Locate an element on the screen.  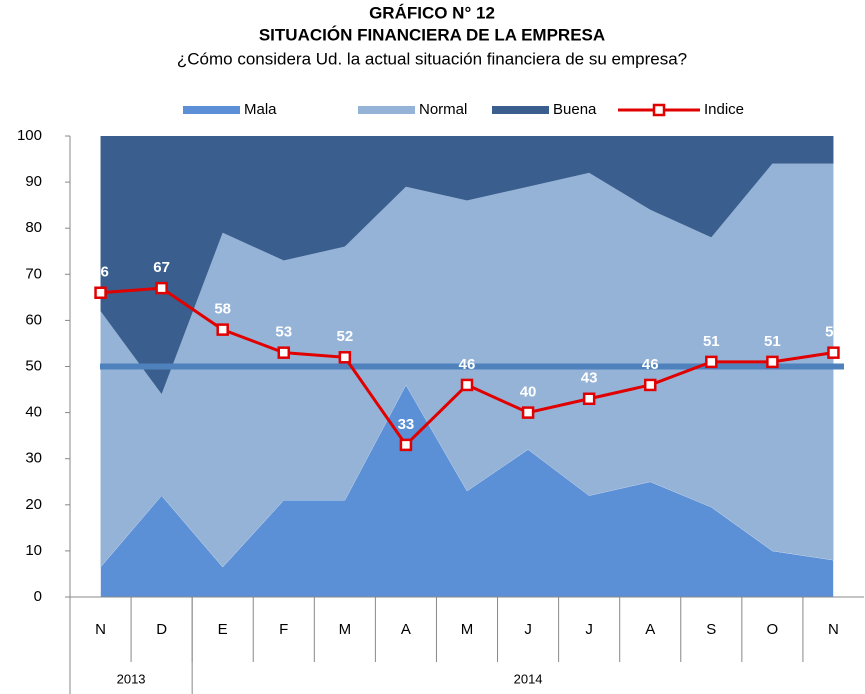
x-tick-label: D is located at coordinates (161, 629).